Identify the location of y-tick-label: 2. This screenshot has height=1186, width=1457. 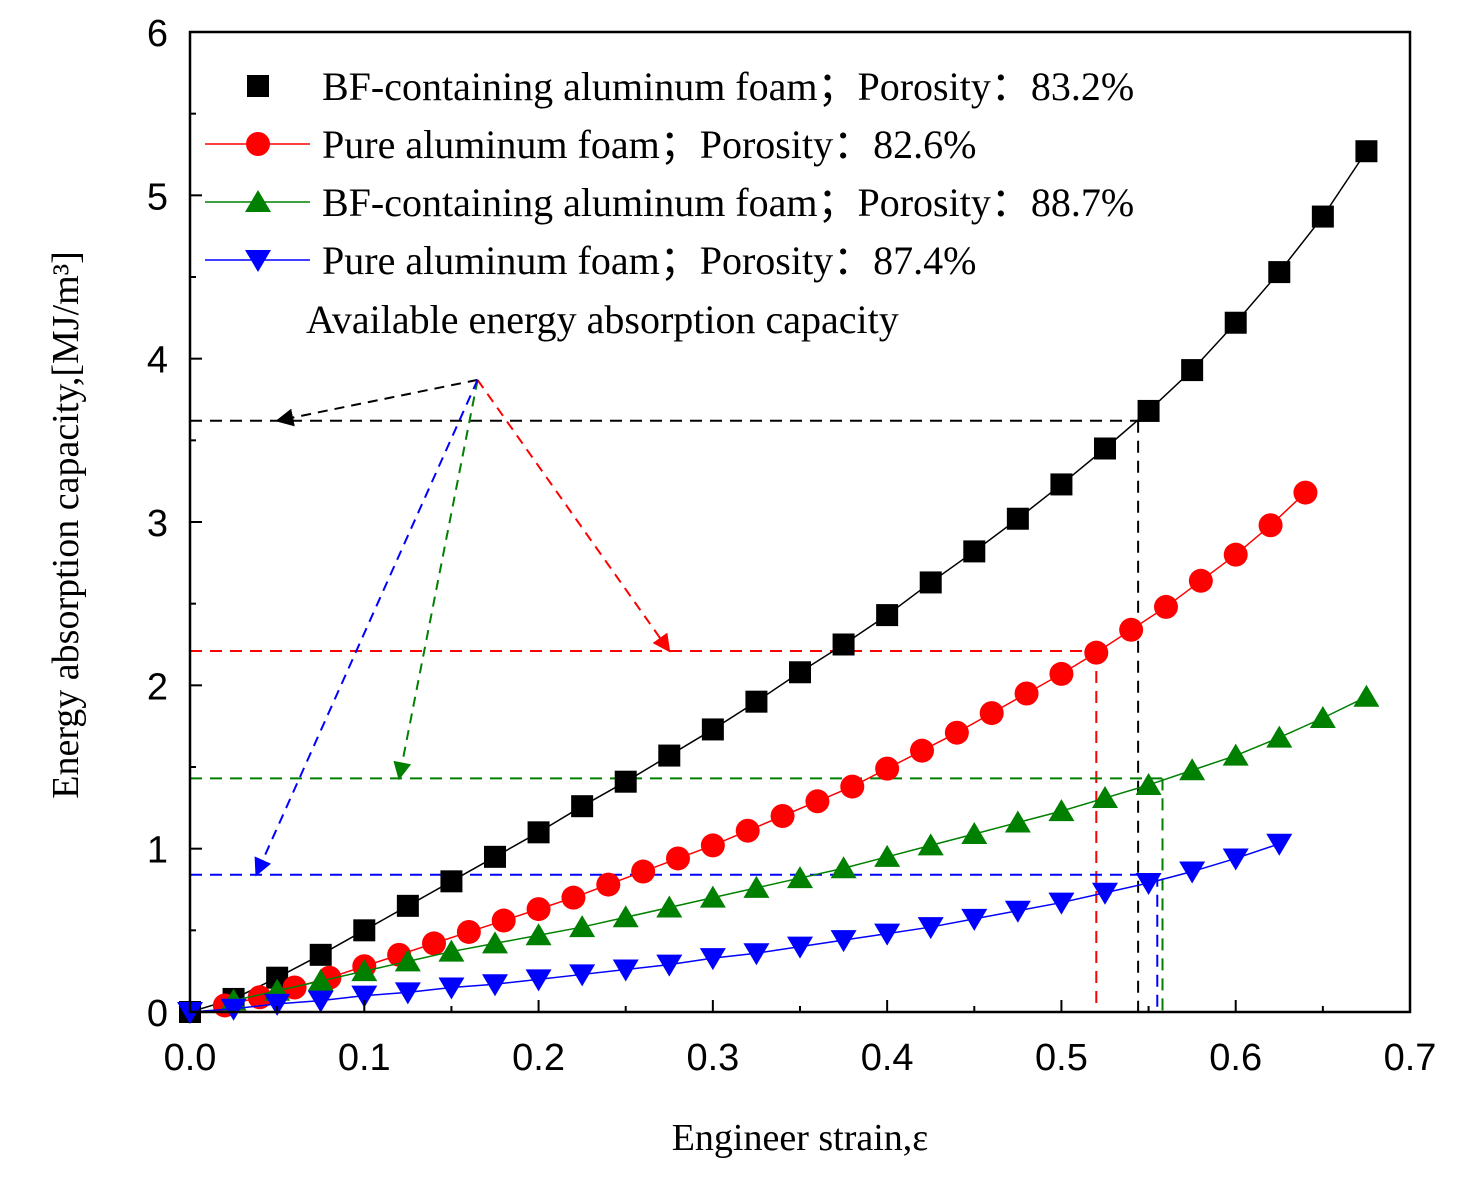
(157, 687).